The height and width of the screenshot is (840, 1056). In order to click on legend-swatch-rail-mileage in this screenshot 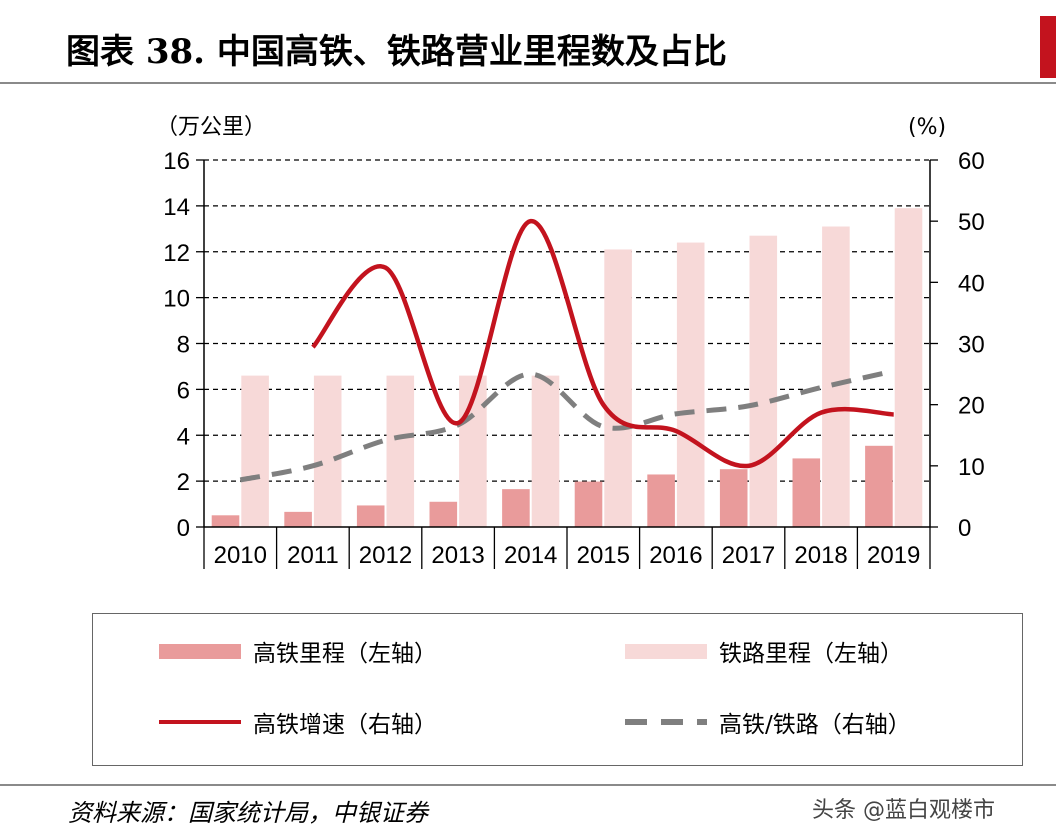, I will do `click(666, 651)`.